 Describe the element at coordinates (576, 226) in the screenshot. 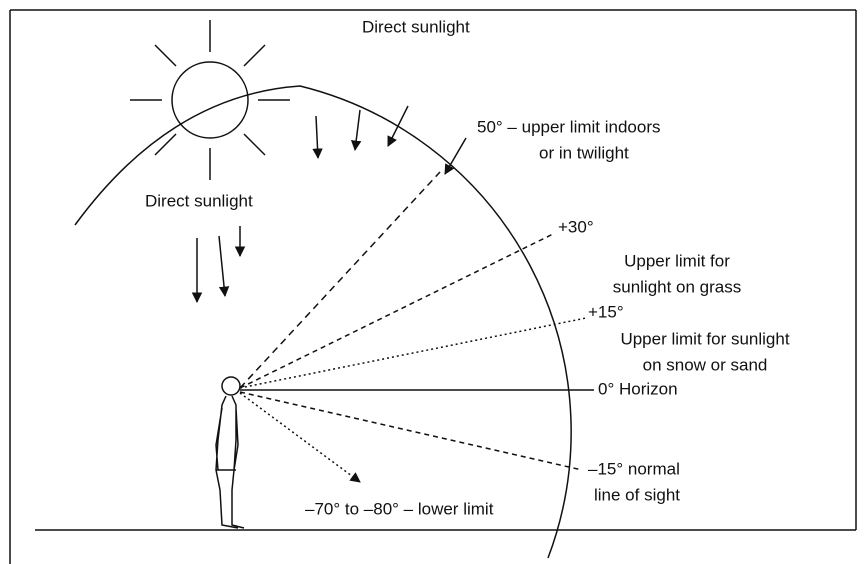

I see `label: +30°` at that location.